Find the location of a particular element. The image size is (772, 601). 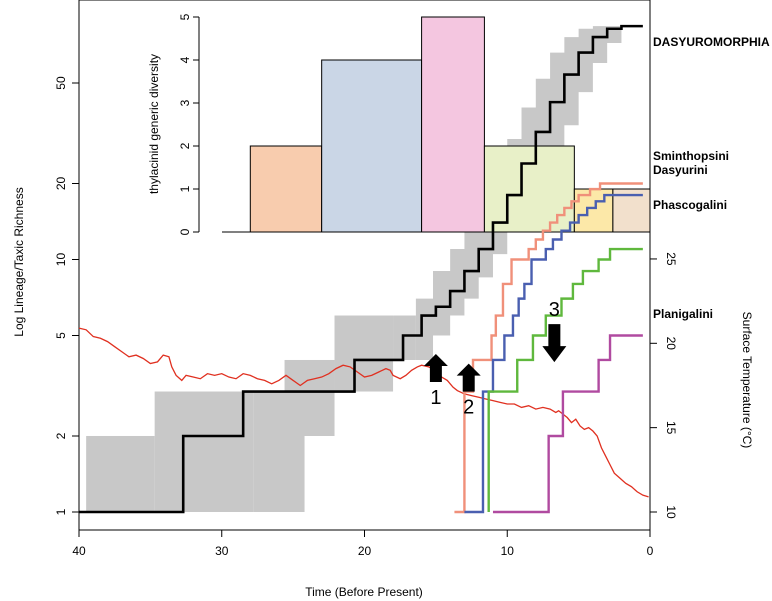

y-left-tick-label: 2 is located at coordinates (61, 435).